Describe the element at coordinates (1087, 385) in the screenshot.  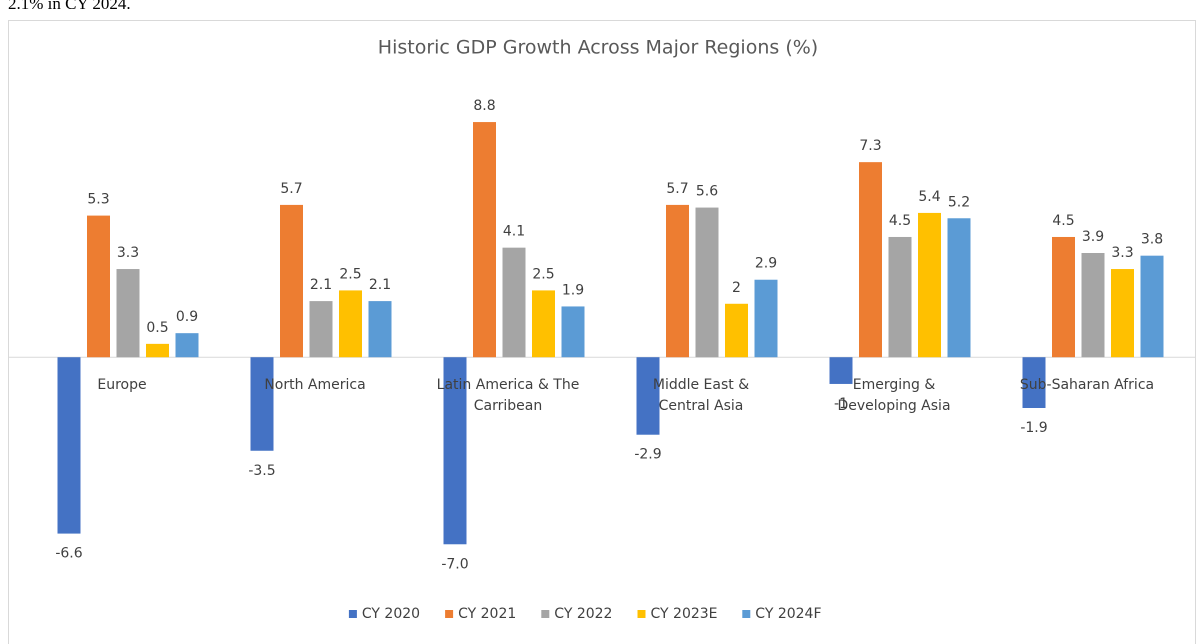
I see `x-tick-label: Sub-Saharan Africa` at that location.